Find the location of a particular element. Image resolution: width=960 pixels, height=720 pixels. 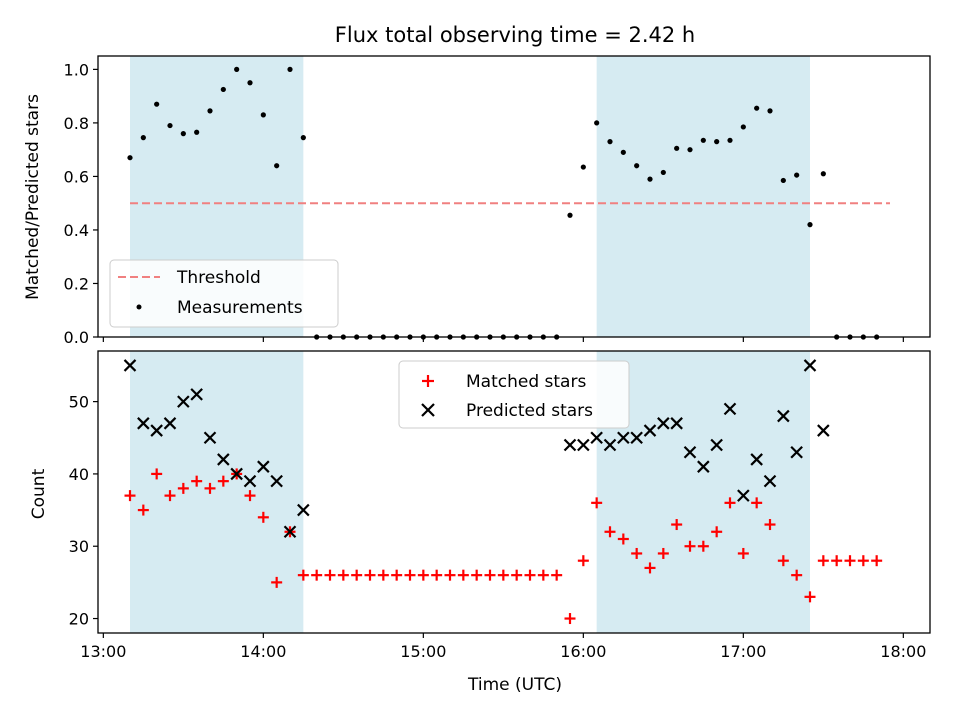

y-tick-label: 0.2 is located at coordinates (76, 283).